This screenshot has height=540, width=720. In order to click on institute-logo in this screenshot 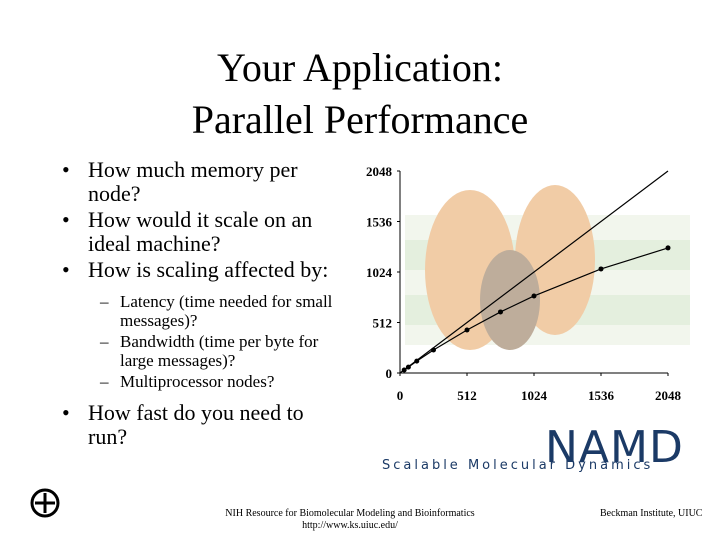, I will do `click(45, 503)`.